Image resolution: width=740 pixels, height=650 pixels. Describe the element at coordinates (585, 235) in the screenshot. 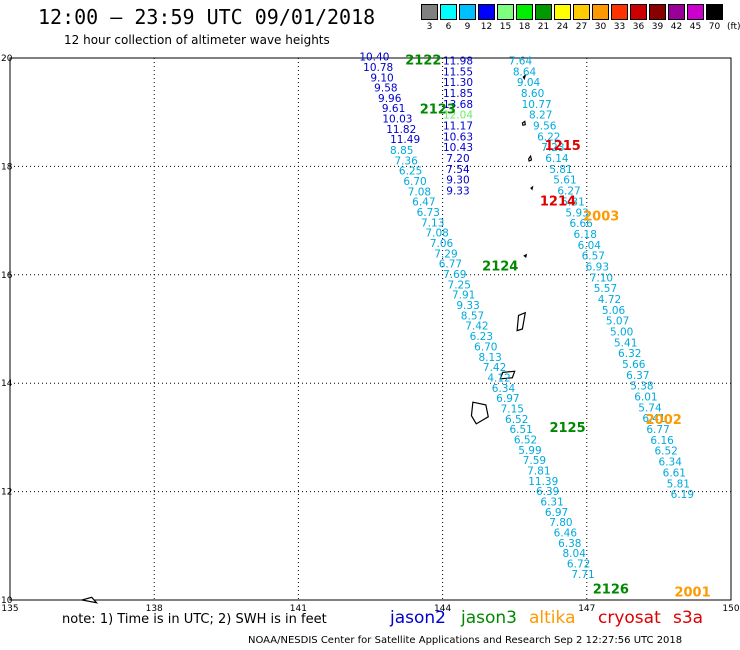

I see `wave-height-value: 6.18` at that location.